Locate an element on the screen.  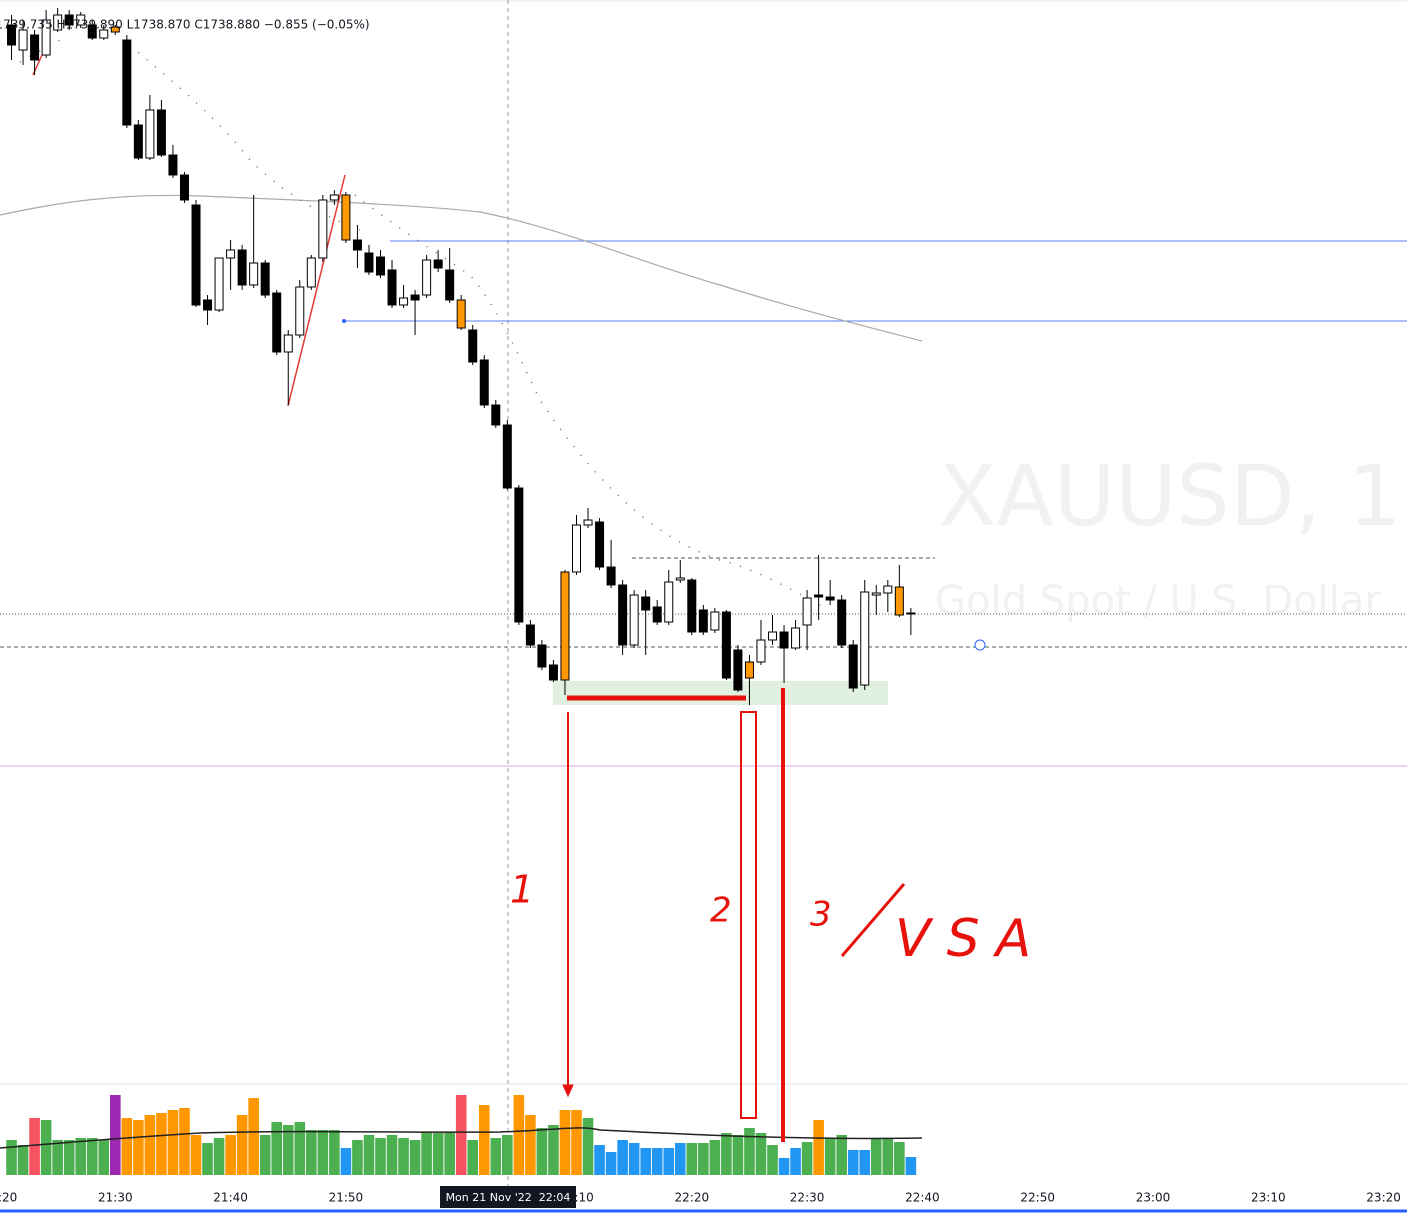
x-tick-label: 22:30 is located at coordinates (807, 1198).